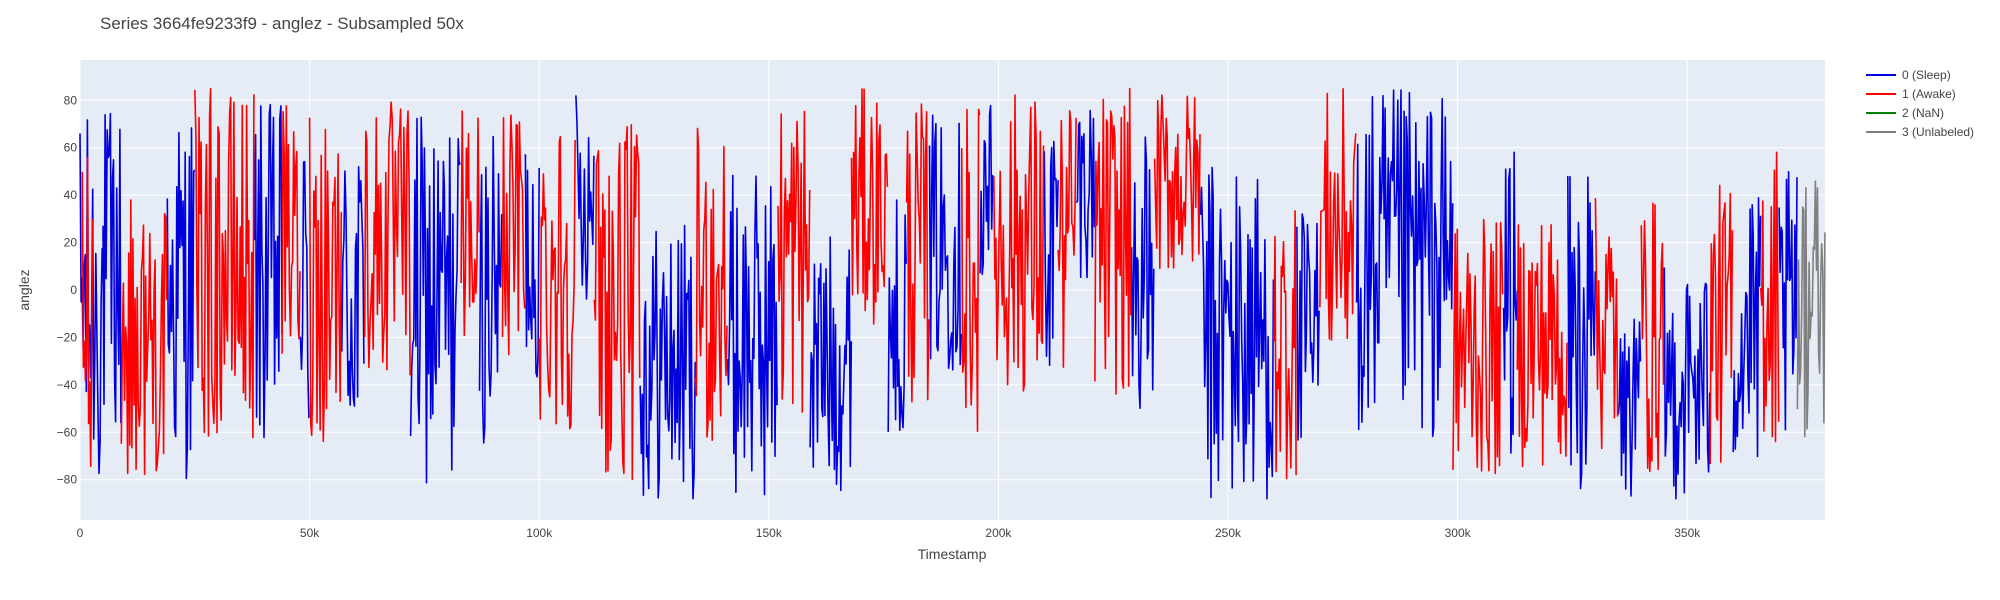  I want to click on legend-item: 2 (NaN), so click(1905, 113).